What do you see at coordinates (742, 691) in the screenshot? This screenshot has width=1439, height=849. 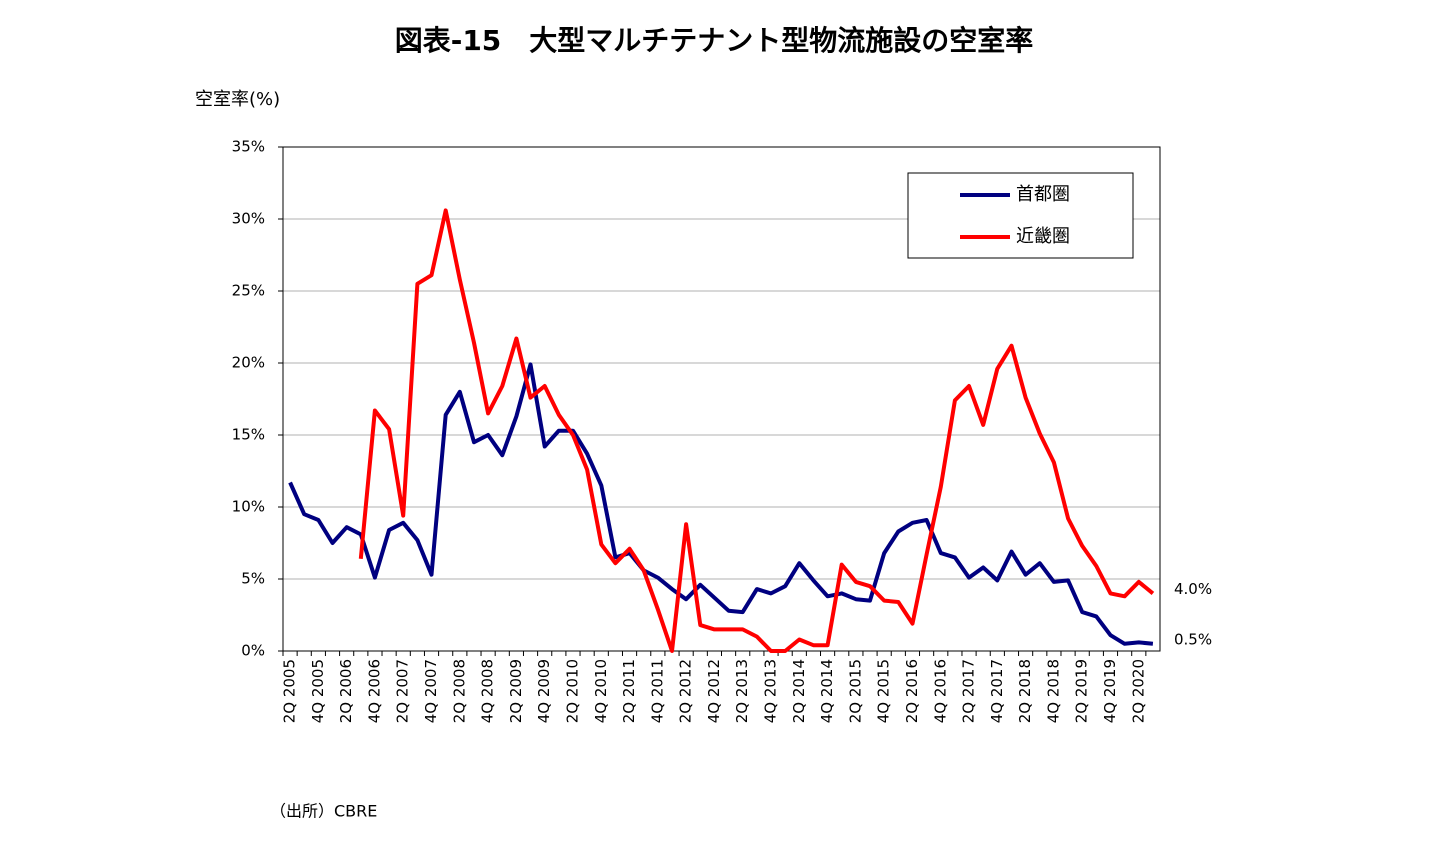 I see `x-tick-label: 2Q 2013` at bounding box center [742, 691].